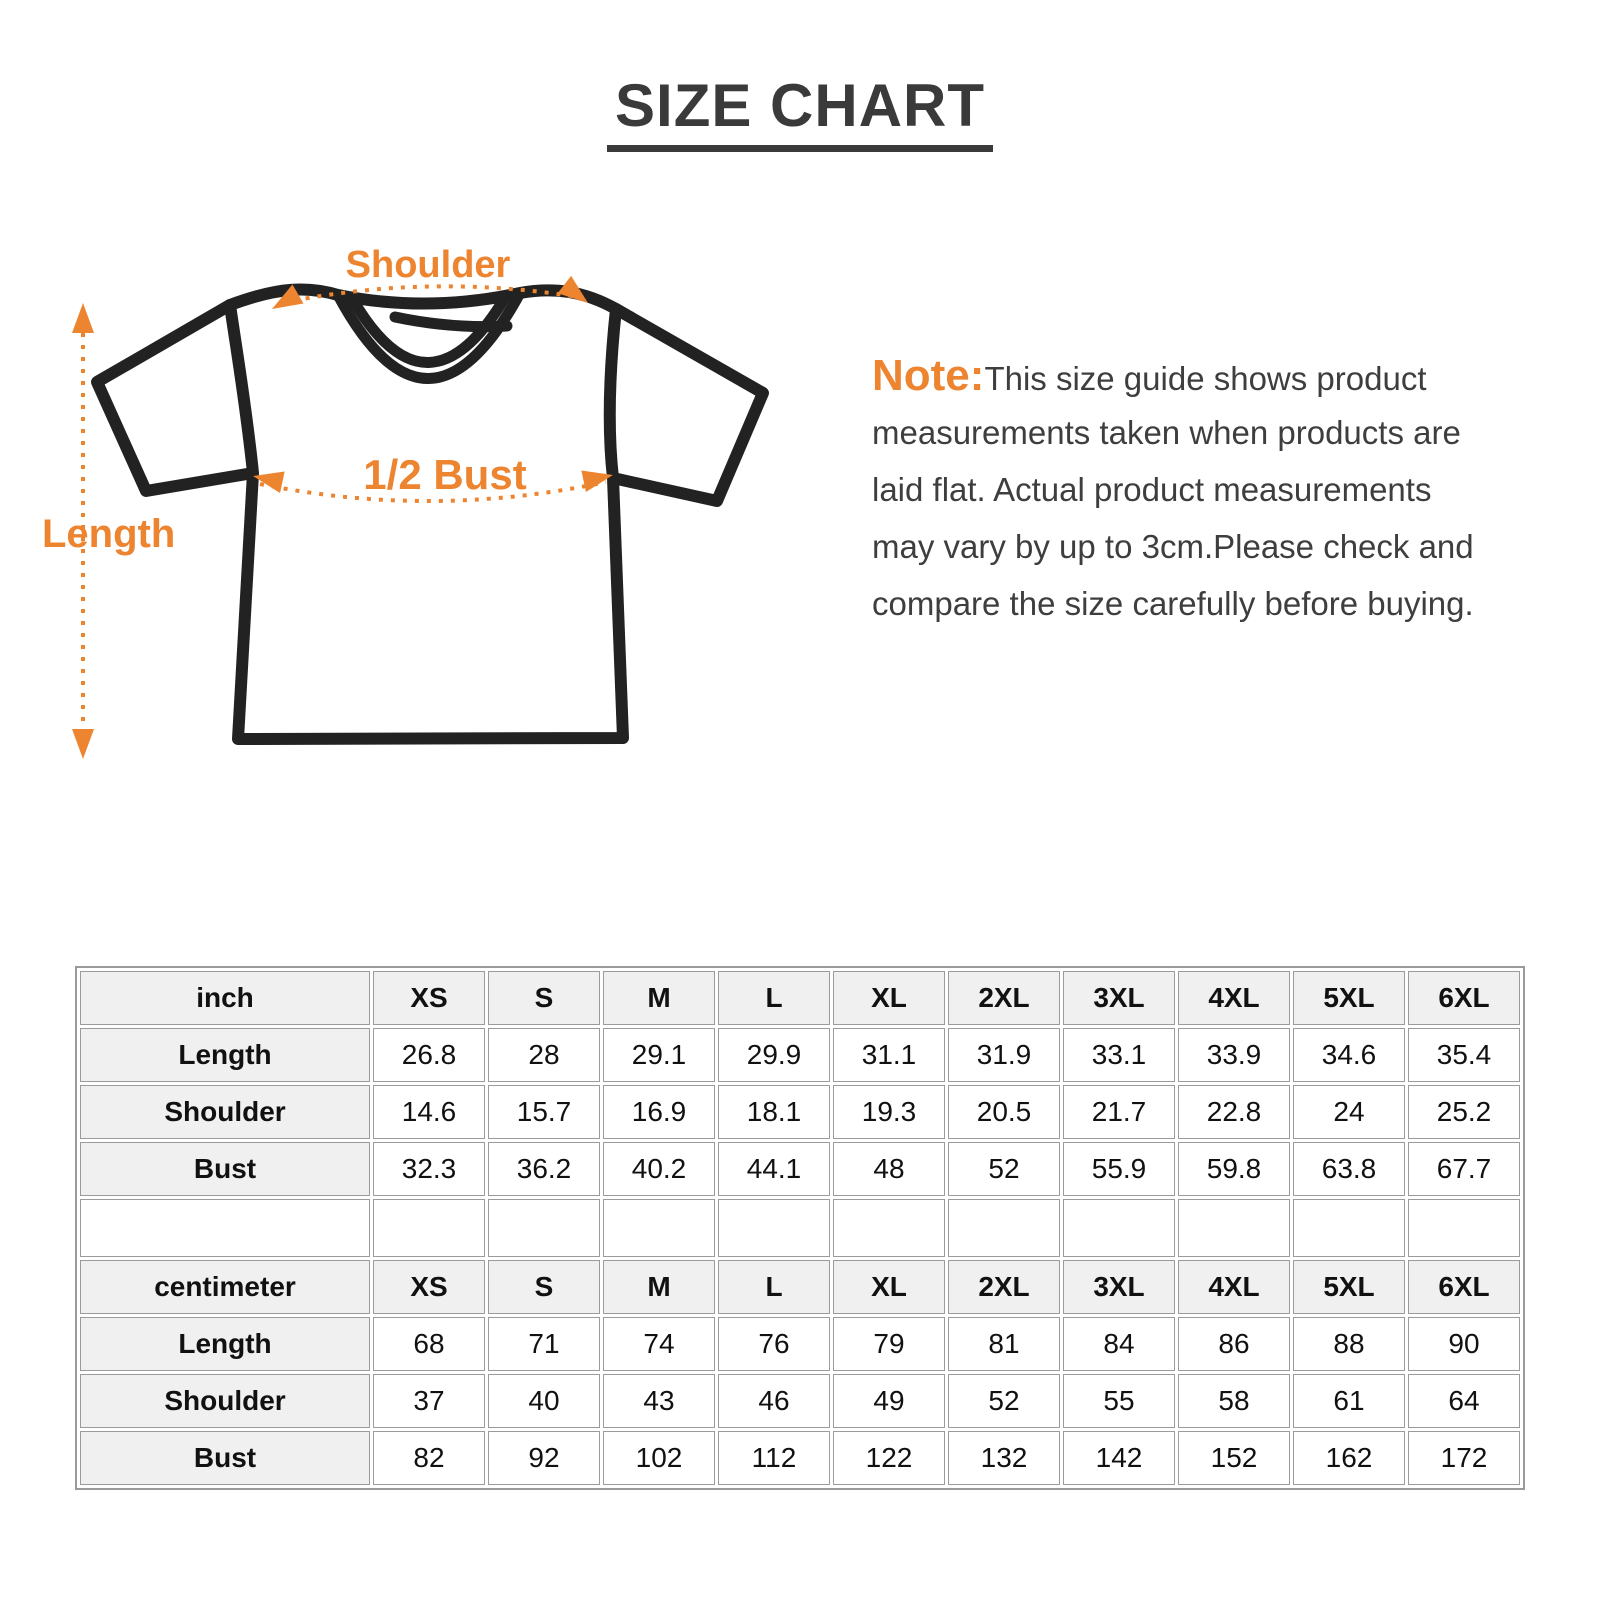 The height and width of the screenshot is (1600, 1600). I want to click on size-header-cell: 5XL, so click(1349, 998).